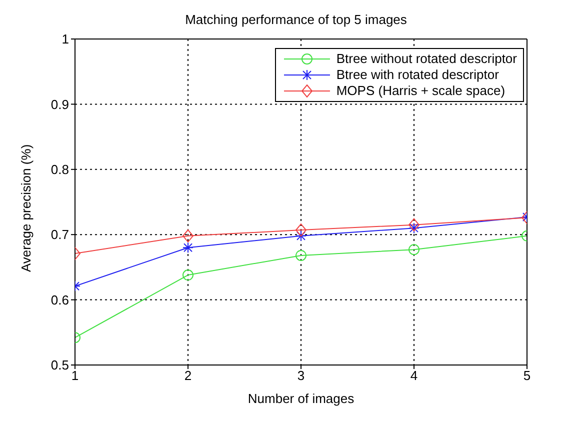 The image size is (562, 443). I want to click on x-tick-label: 5, so click(527, 376).